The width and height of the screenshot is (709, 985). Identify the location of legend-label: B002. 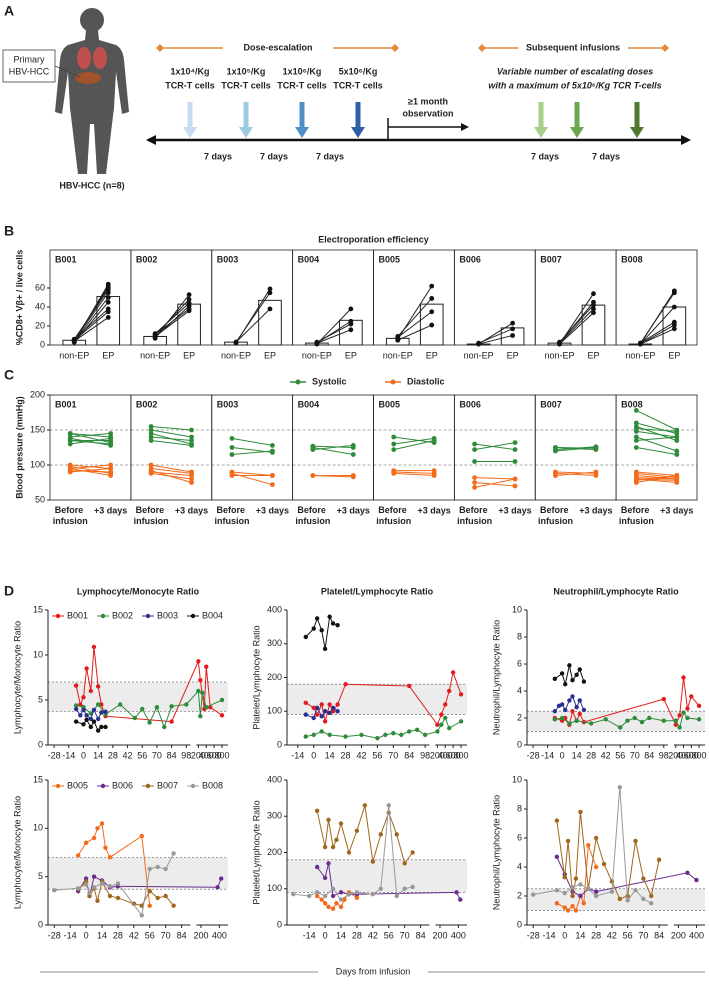
(122, 615).